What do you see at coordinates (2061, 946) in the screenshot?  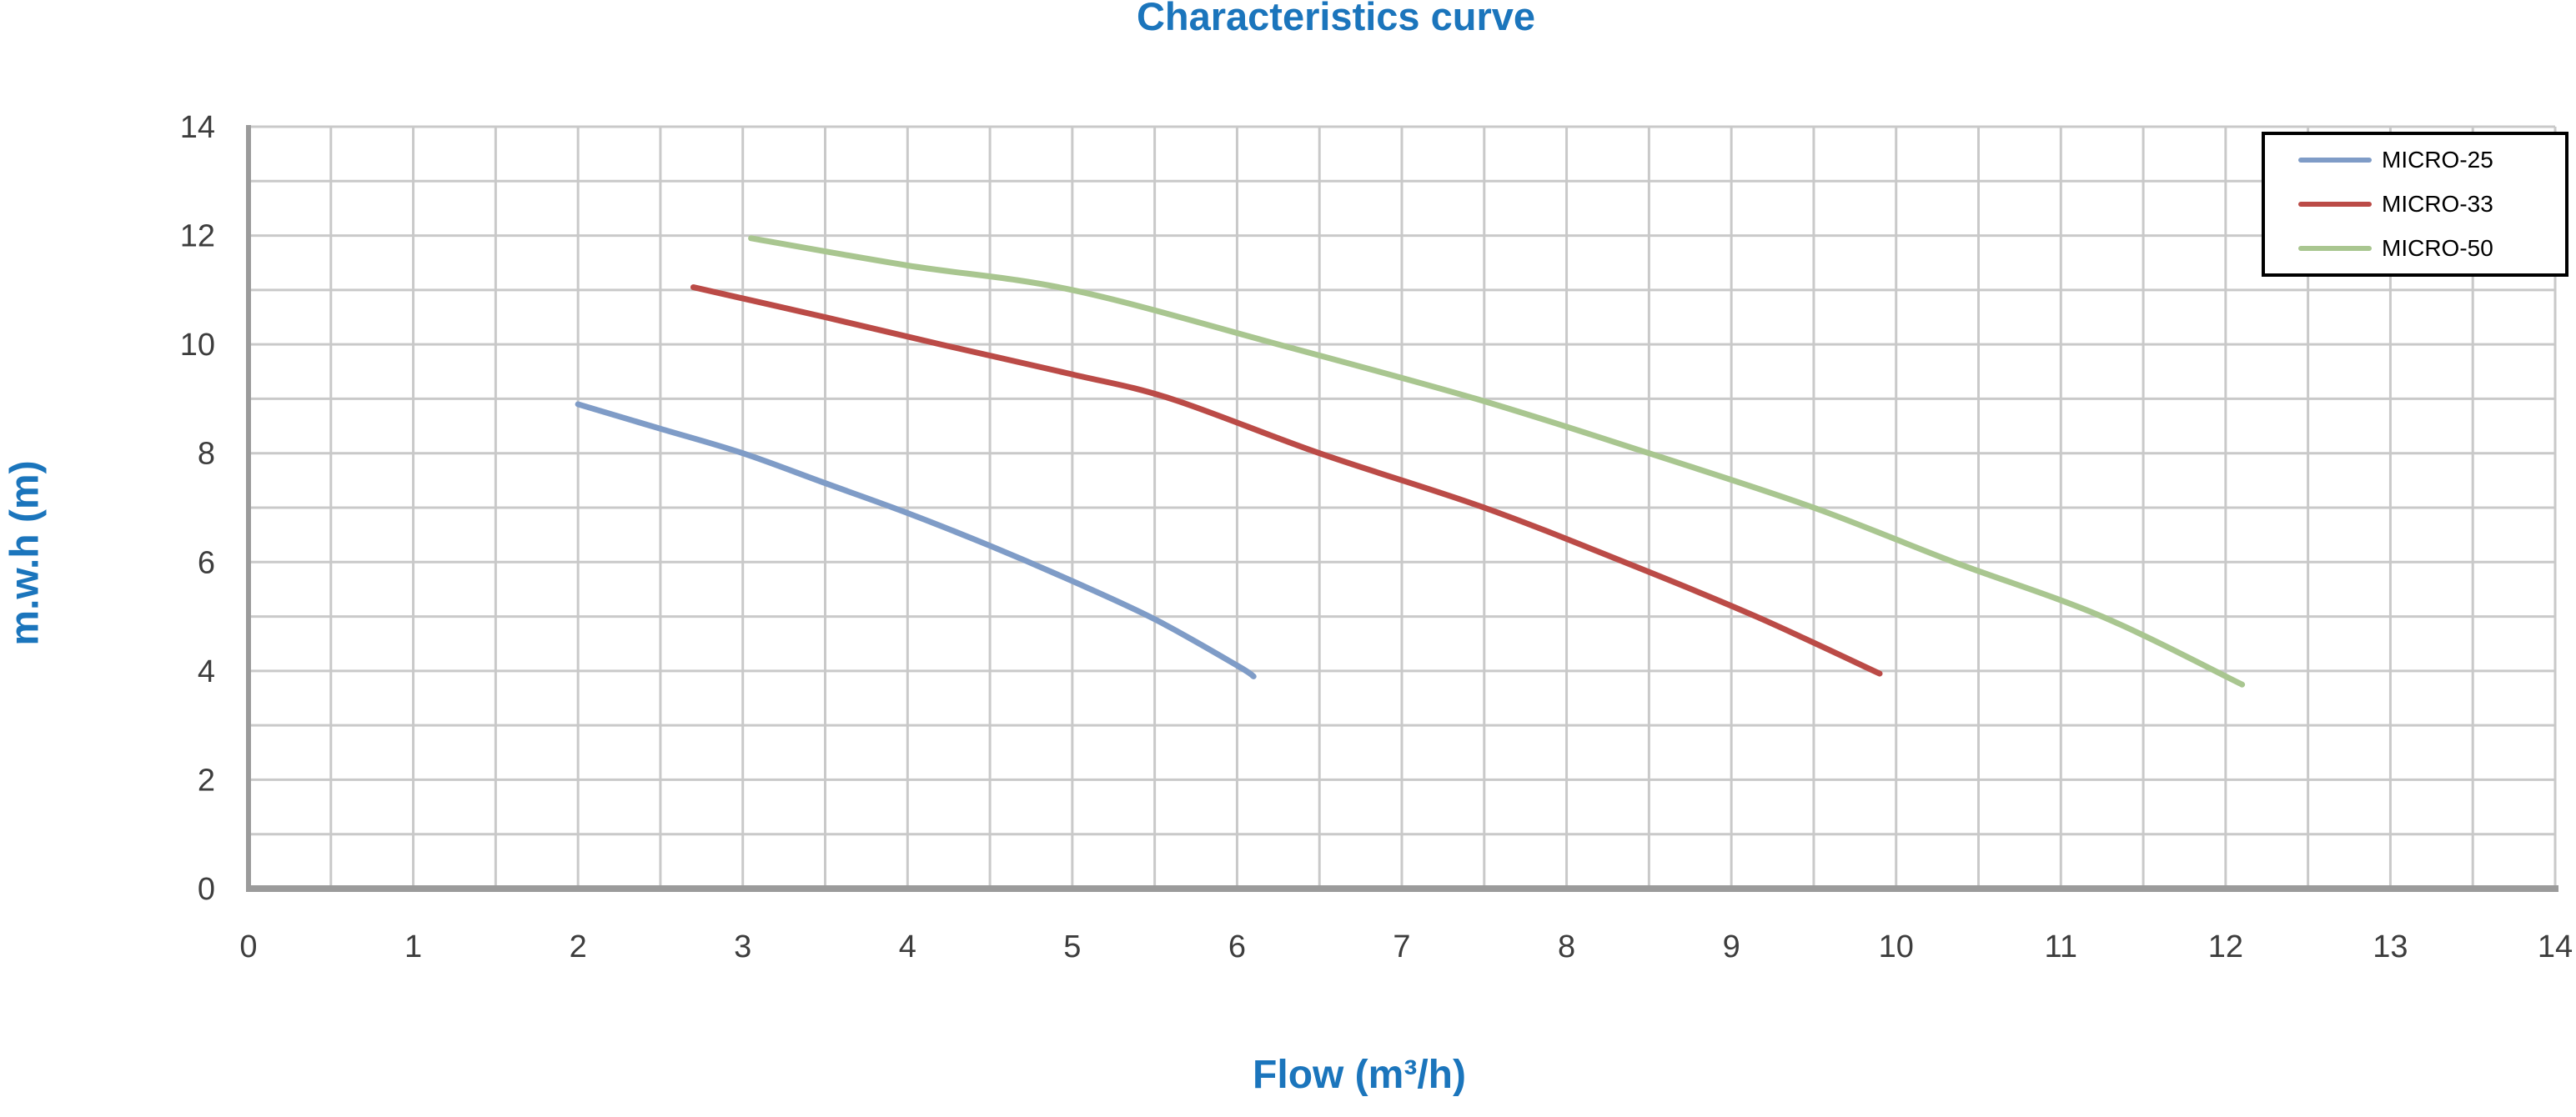 I see `x-tick-label: 11` at bounding box center [2061, 946].